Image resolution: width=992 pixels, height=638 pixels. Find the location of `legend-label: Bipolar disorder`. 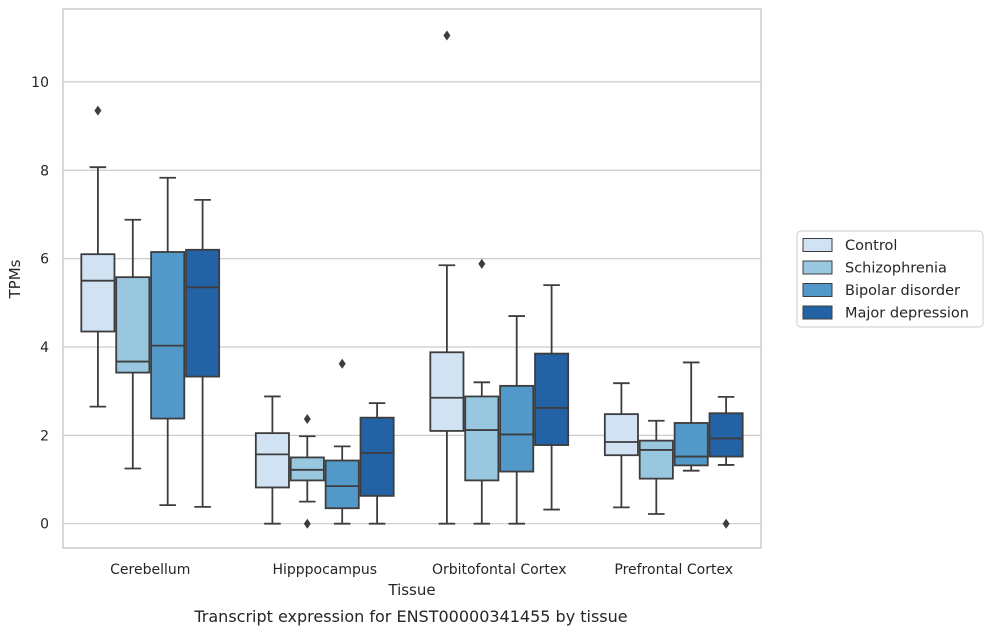

legend-label: Bipolar disorder is located at coordinates (902, 291).